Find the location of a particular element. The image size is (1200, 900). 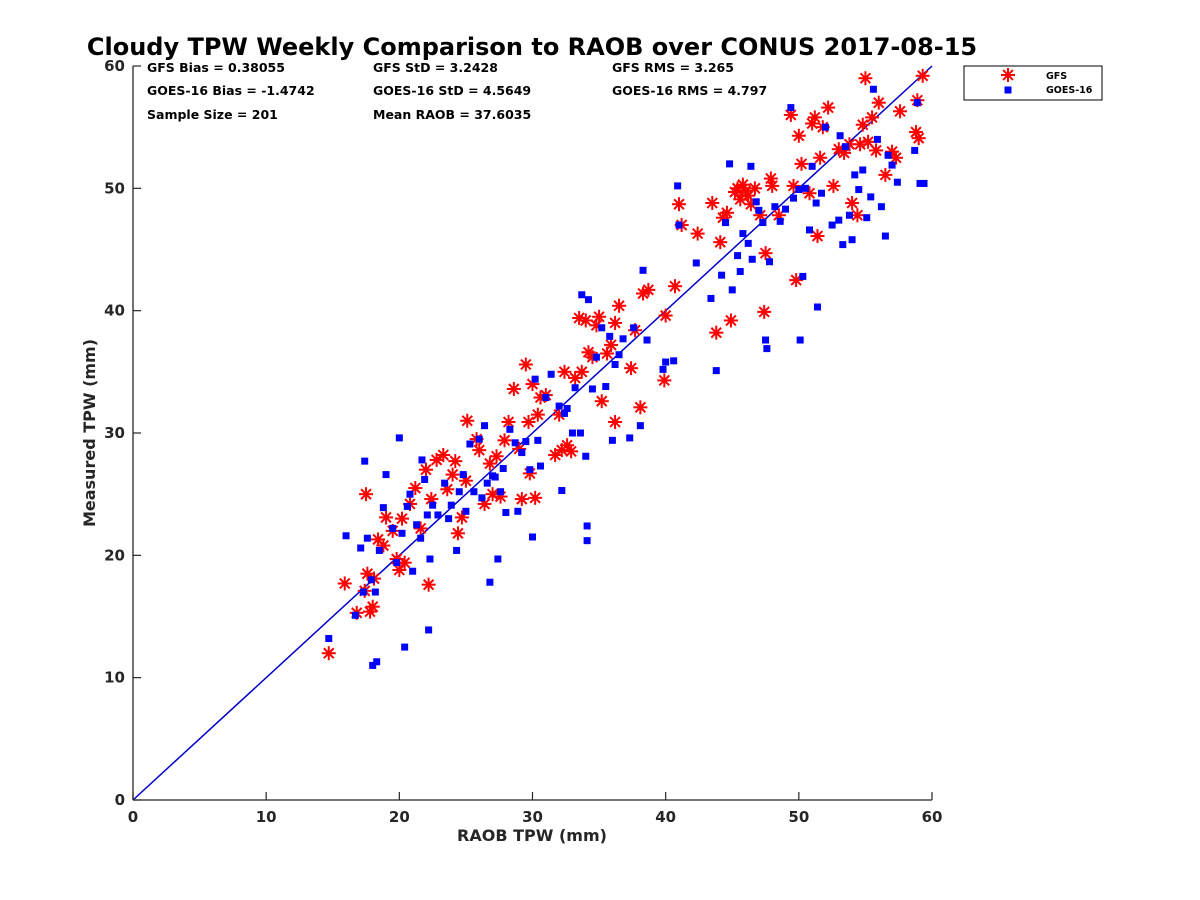

x-tick-label: 60 is located at coordinates (932, 817).